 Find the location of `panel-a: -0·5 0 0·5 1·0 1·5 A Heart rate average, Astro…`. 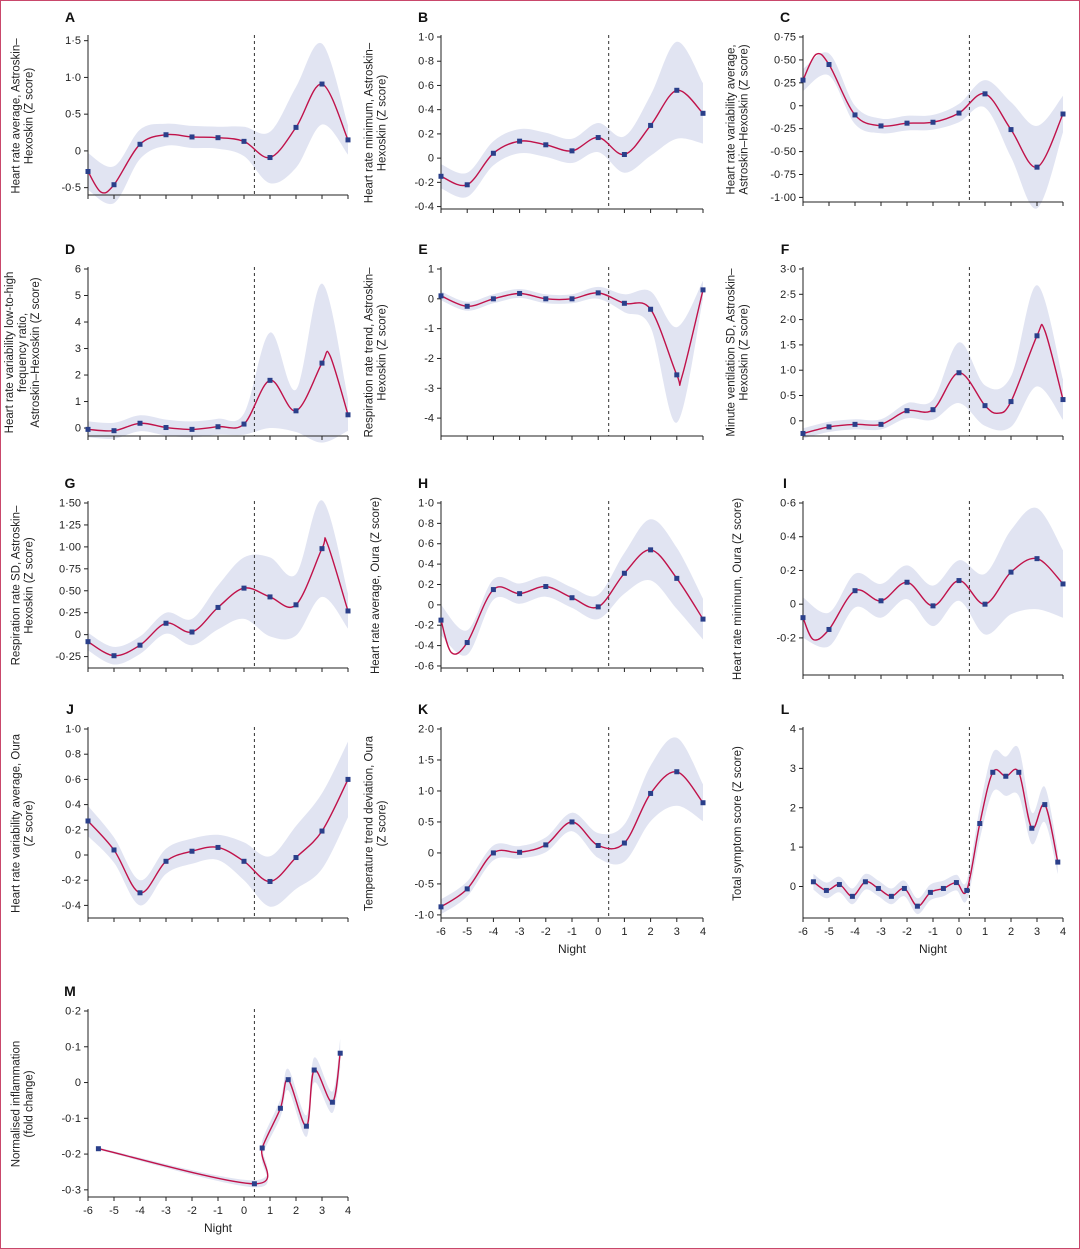

panel-a: -0·5 0 0·5 1·0 1·5 A Heart rate average, Astro… is located at coordinates (181, 107).